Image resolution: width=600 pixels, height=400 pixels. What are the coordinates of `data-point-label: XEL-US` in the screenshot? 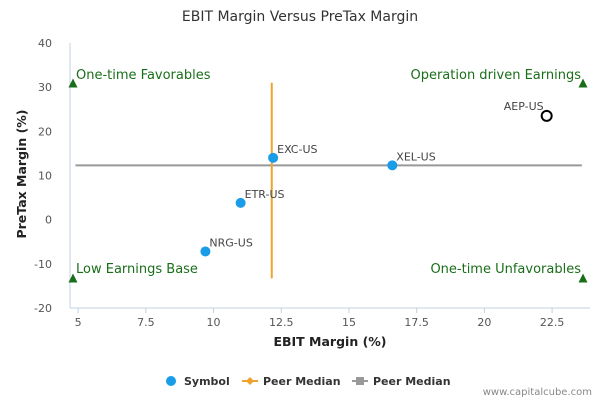 It's located at (415, 156).